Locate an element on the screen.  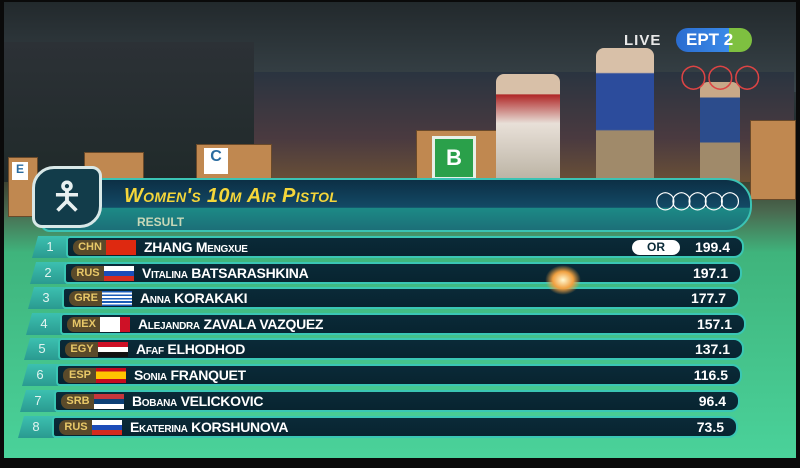
result-row: 4 MEX Alejandra ZAVALA VAZQUEZ 157.1 is located at coordinates (386, 324).